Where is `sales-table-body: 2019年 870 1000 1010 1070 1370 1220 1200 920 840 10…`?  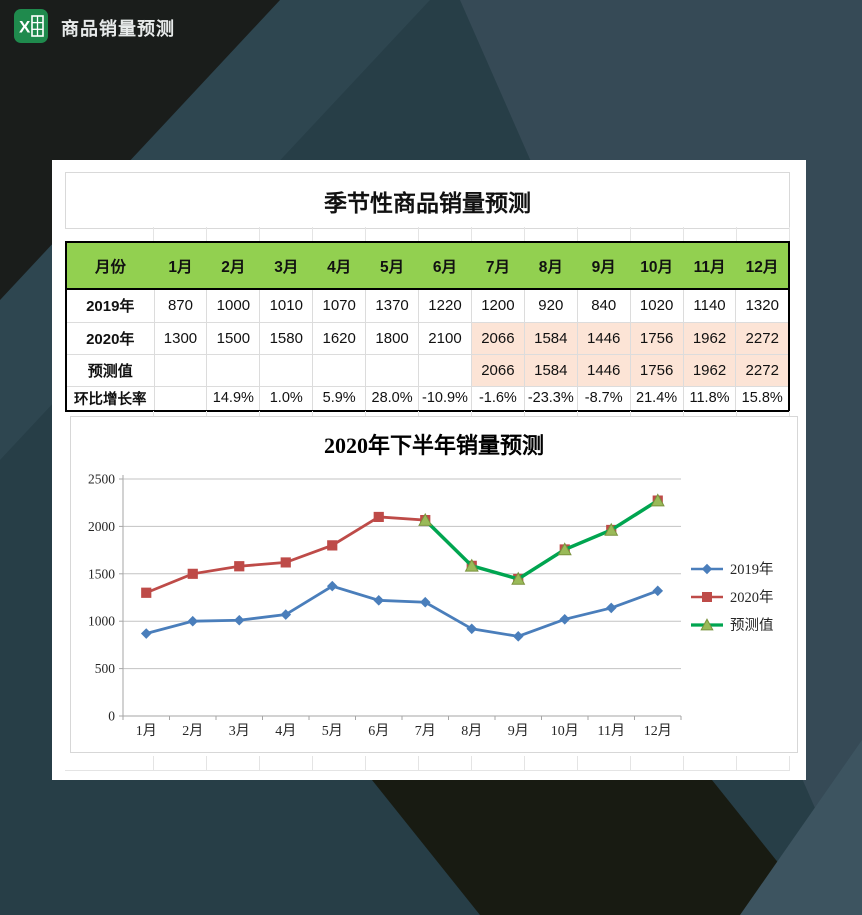 sales-table-body: 2019年 870 1000 1010 1070 1370 1220 1200 920 840 10… is located at coordinates (427, 350).